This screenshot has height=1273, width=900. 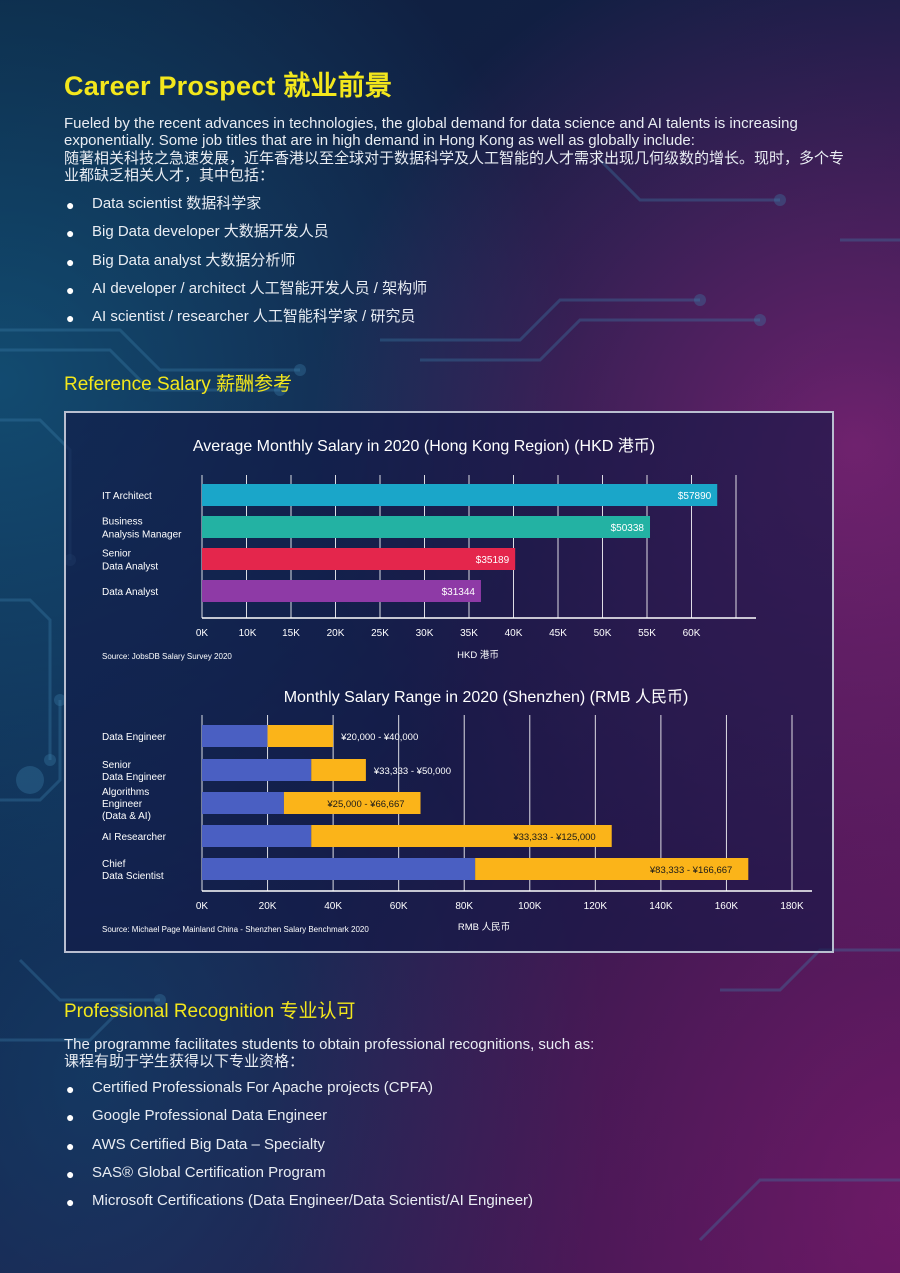 I want to click on chart1-tick-label: 45K, so click(x=558, y=633).